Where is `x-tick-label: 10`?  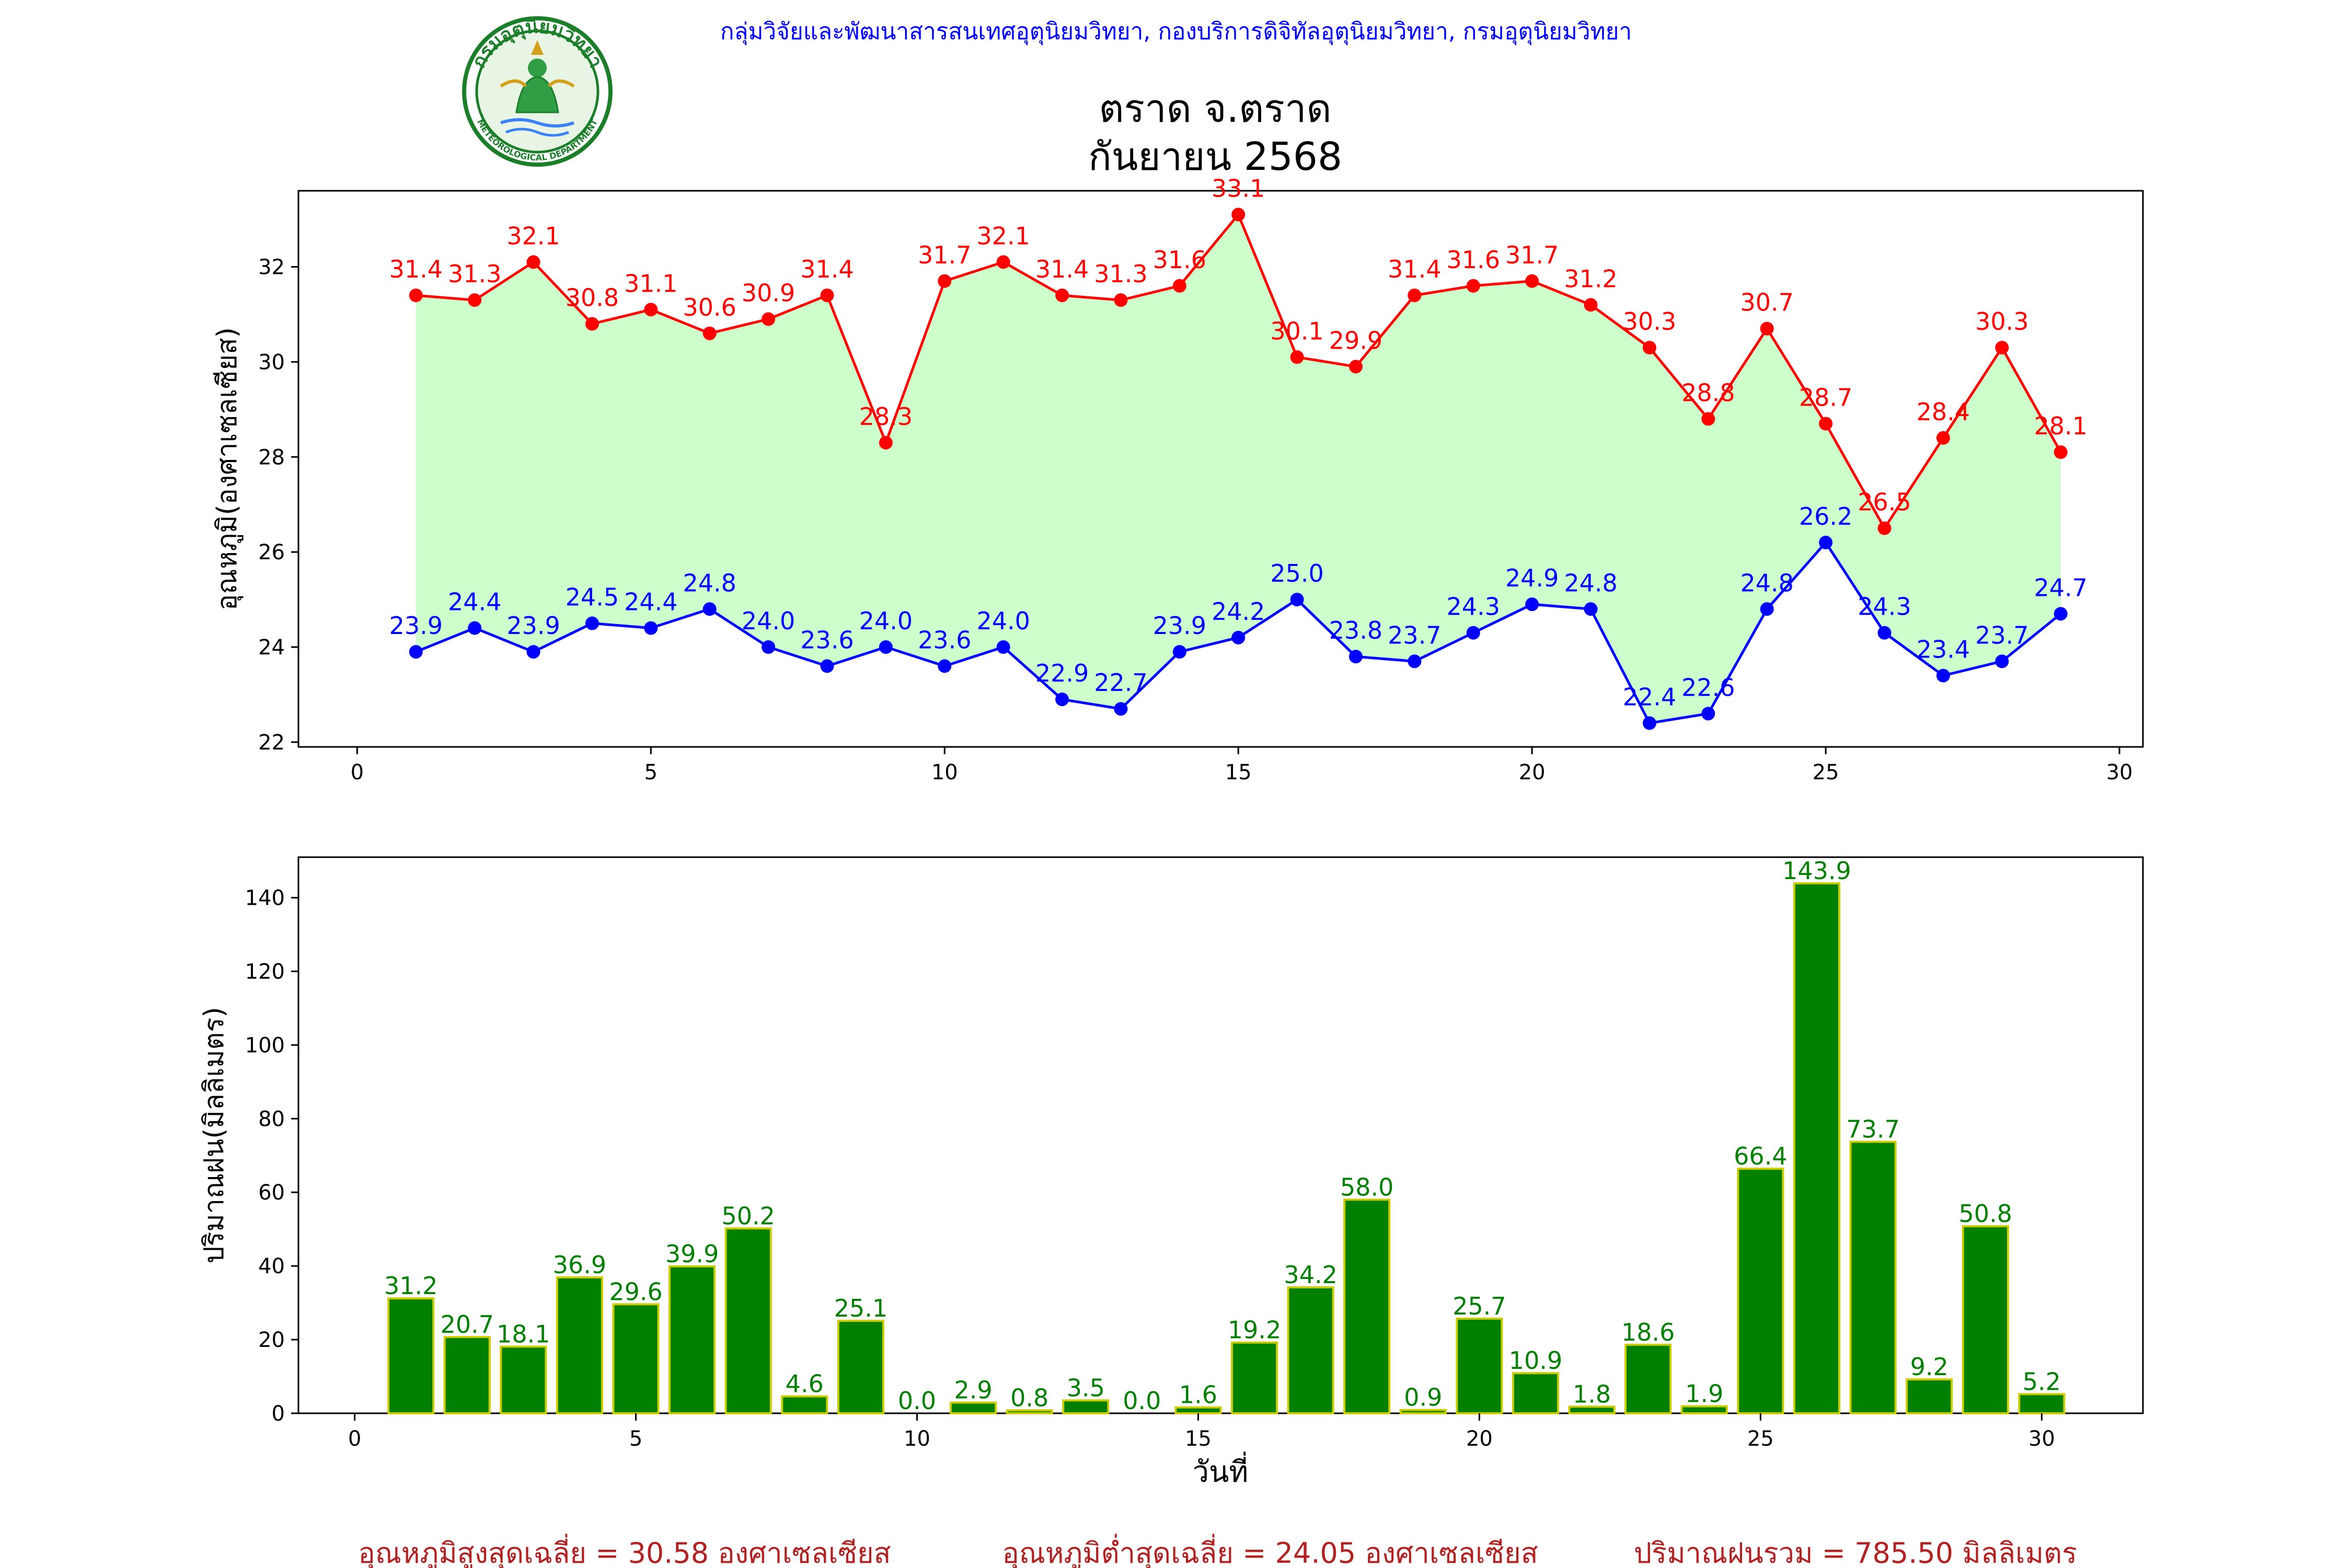 x-tick-label: 10 is located at coordinates (944, 772).